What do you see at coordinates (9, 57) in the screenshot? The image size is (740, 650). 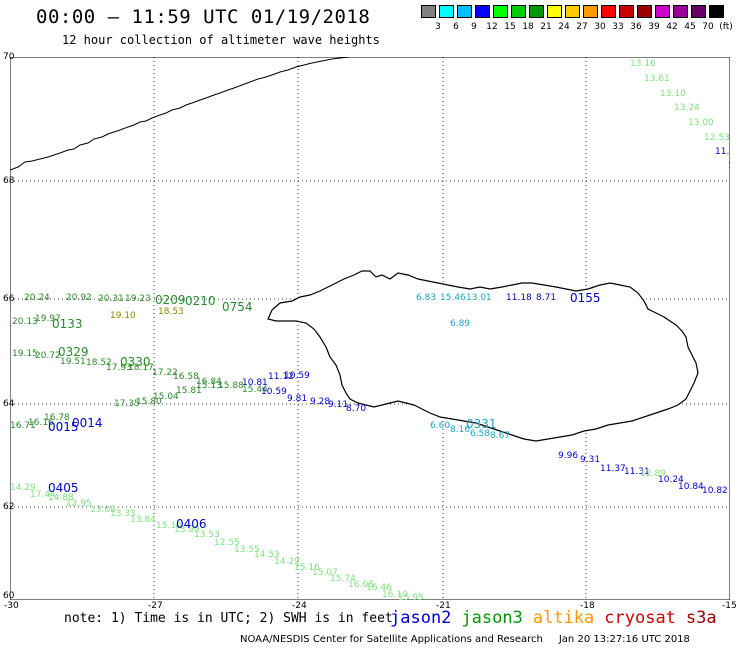 I see `latitude-label: 70` at bounding box center [9, 57].